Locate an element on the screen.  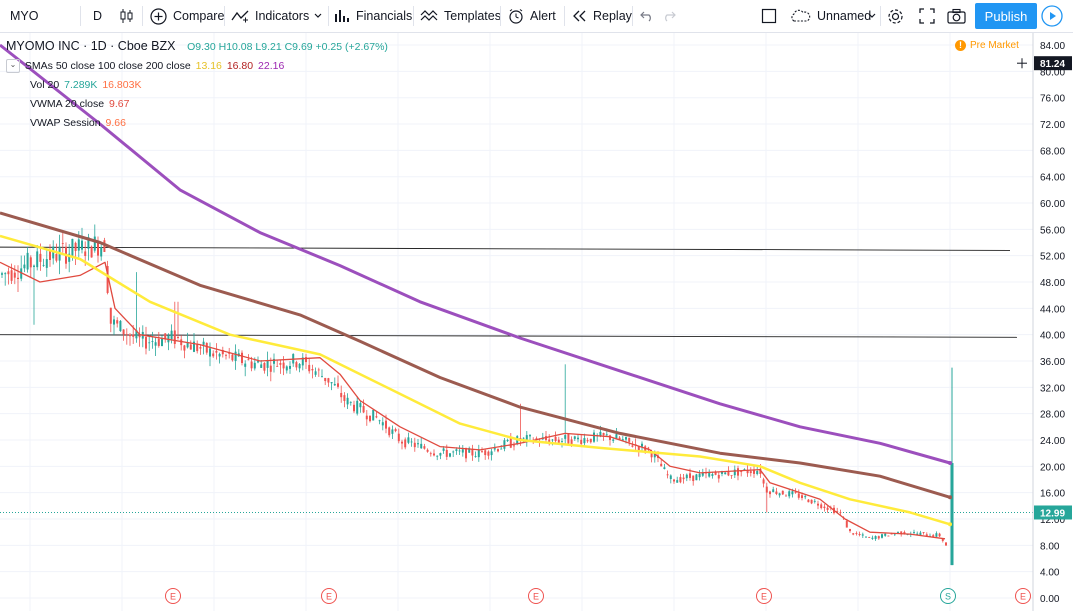
layout-dropdown is located at coordinates (872, 16).